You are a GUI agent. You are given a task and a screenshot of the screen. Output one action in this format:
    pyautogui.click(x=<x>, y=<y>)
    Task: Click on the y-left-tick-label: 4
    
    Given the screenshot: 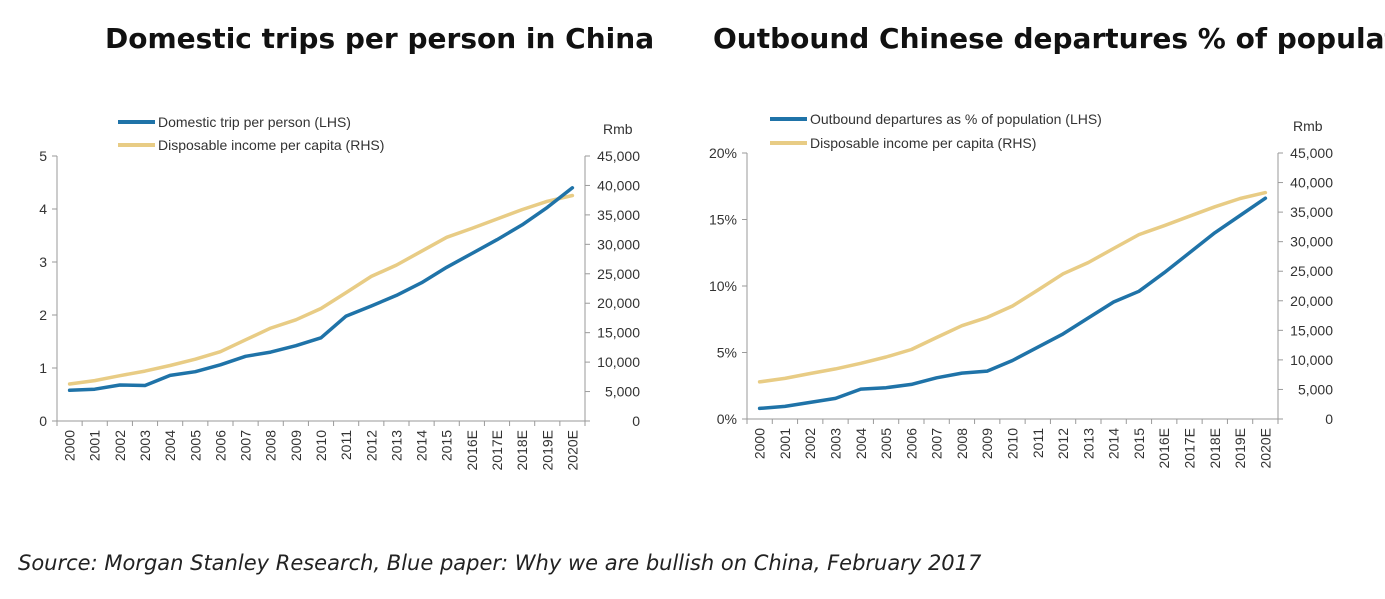 What is the action you would take?
    pyautogui.click(x=43, y=209)
    